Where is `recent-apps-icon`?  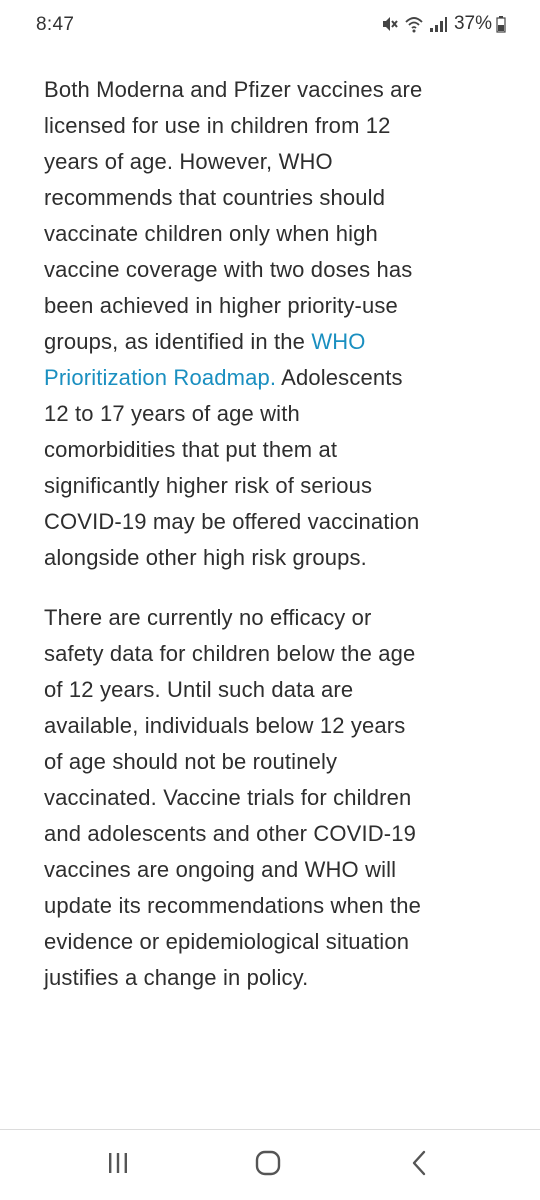 recent-apps-icon is located at coordinates (118, 1165).